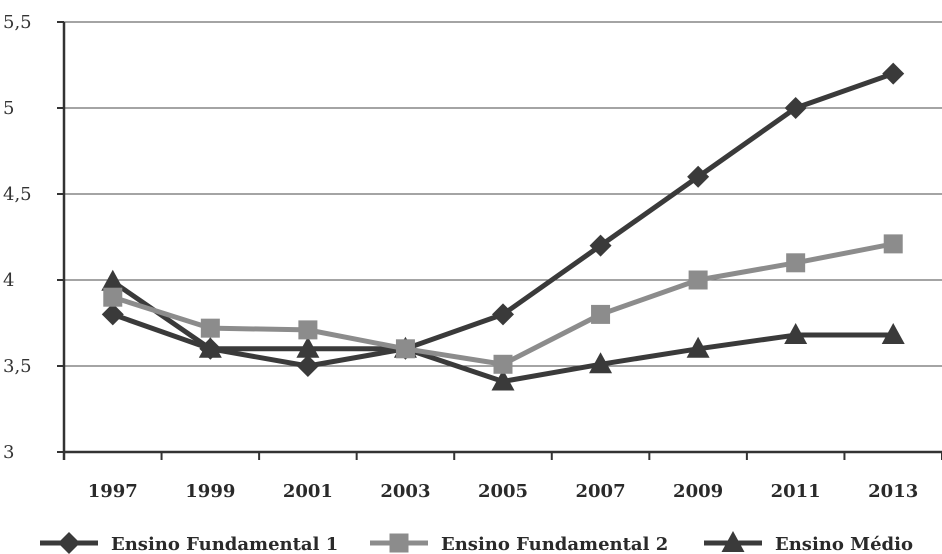  Describe the element at coordinates (8, 108) in the screenshot. I see `y-tick-label: 5` at that location.